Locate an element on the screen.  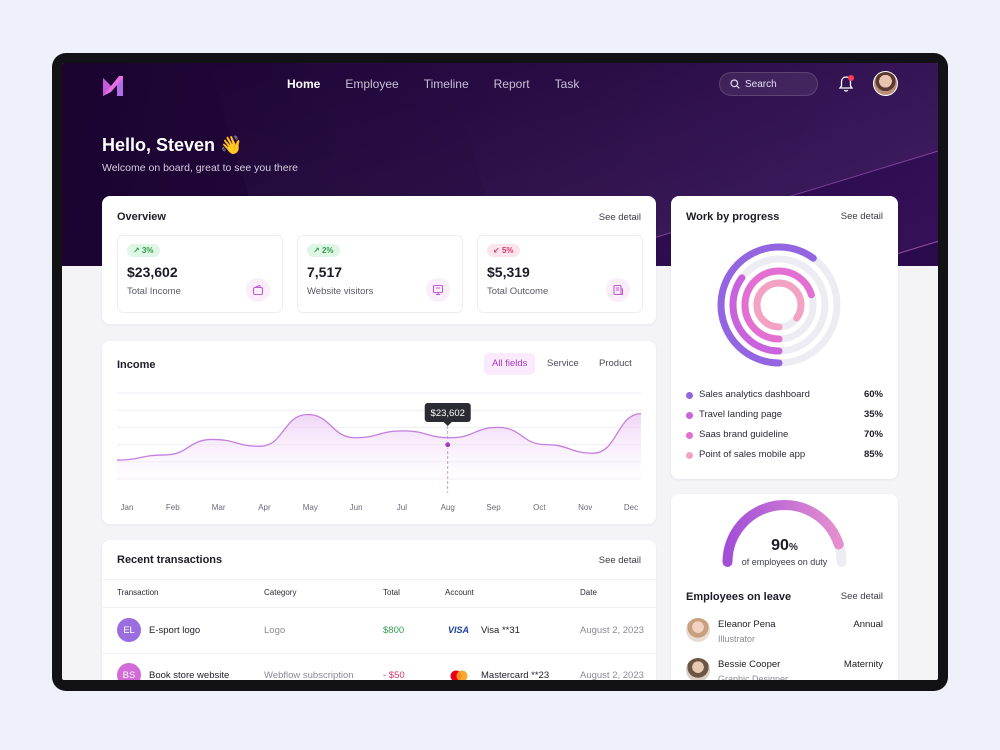
visa-icon: VISA is located at coordinates (459, 630).